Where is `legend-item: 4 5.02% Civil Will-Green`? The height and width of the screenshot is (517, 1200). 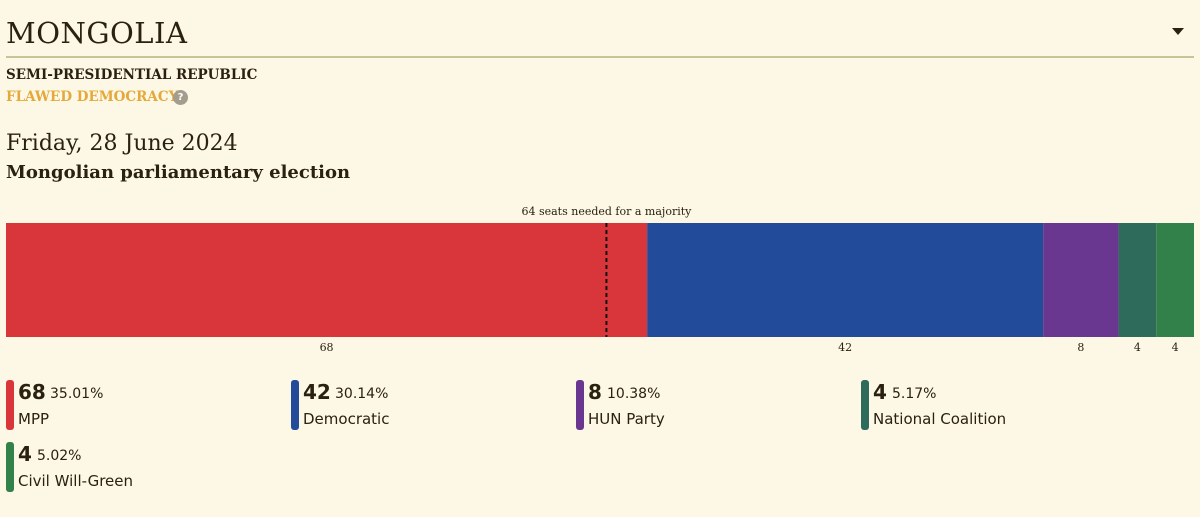 legend-item: 4 5.02% Civil Will-Green is located at coordinates (143, 468).